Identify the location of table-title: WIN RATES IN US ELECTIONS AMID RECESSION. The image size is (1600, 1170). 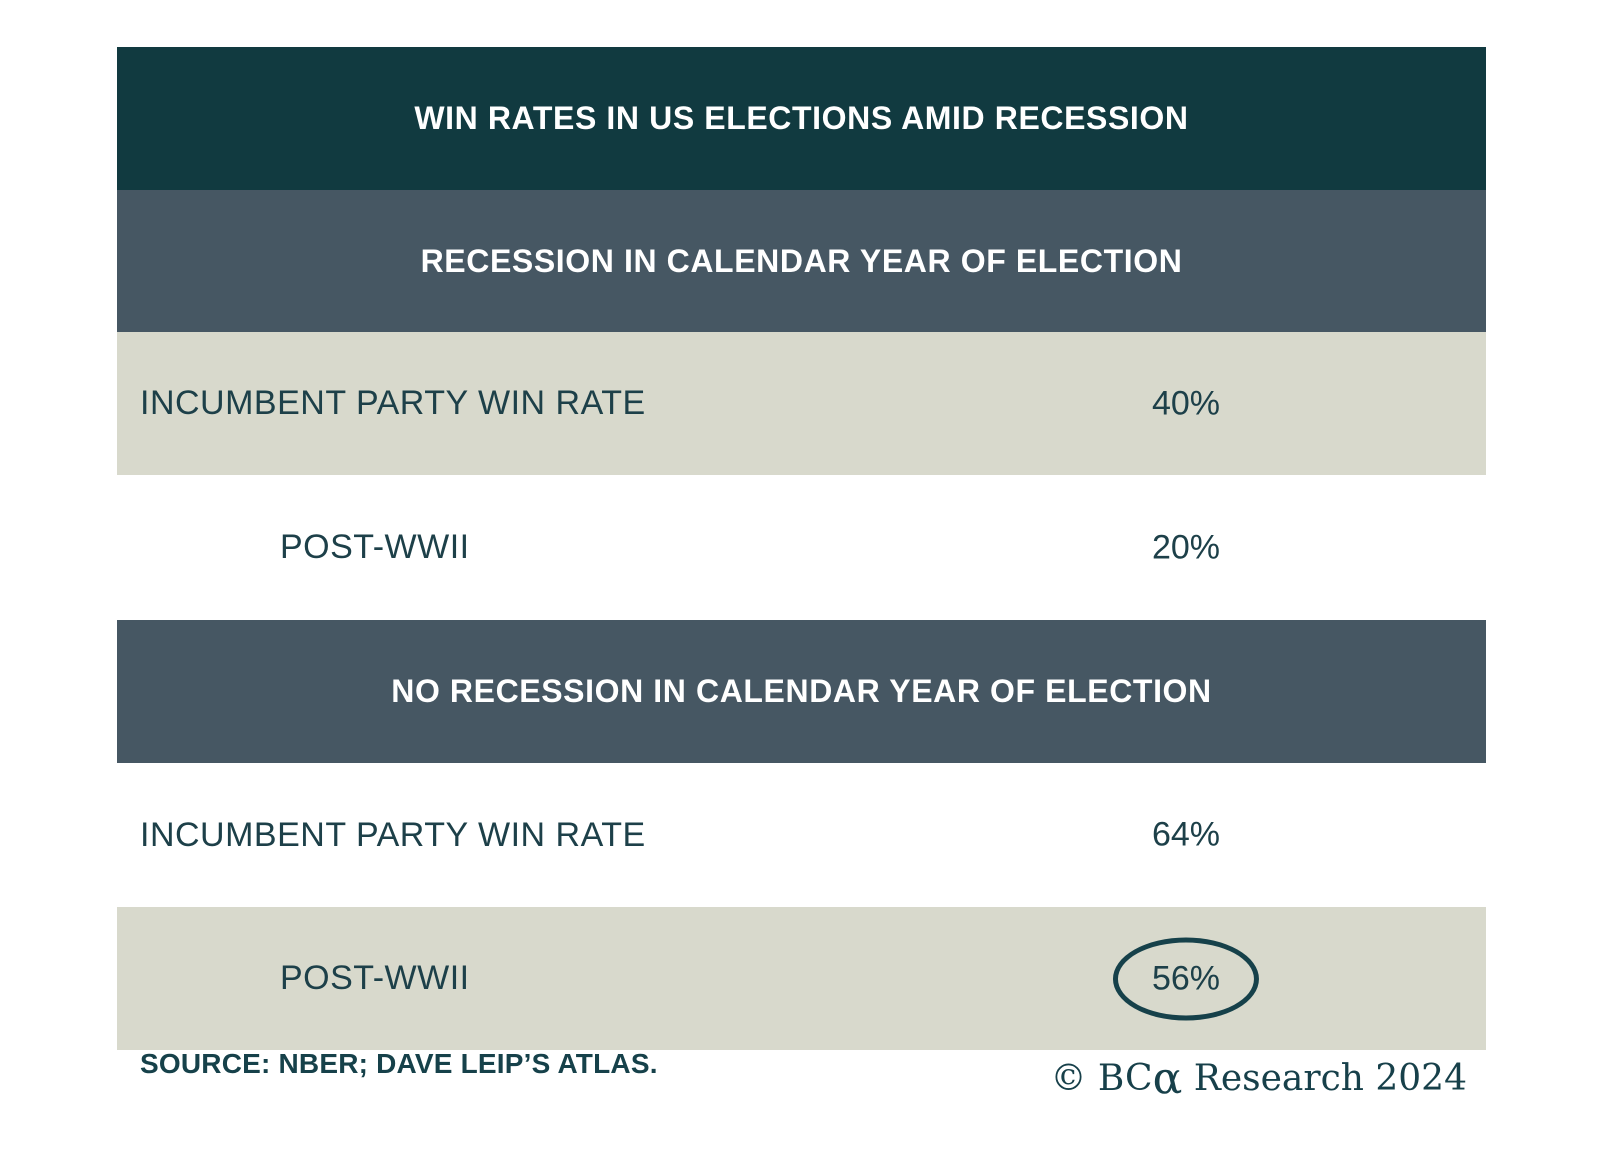
(801, 118).